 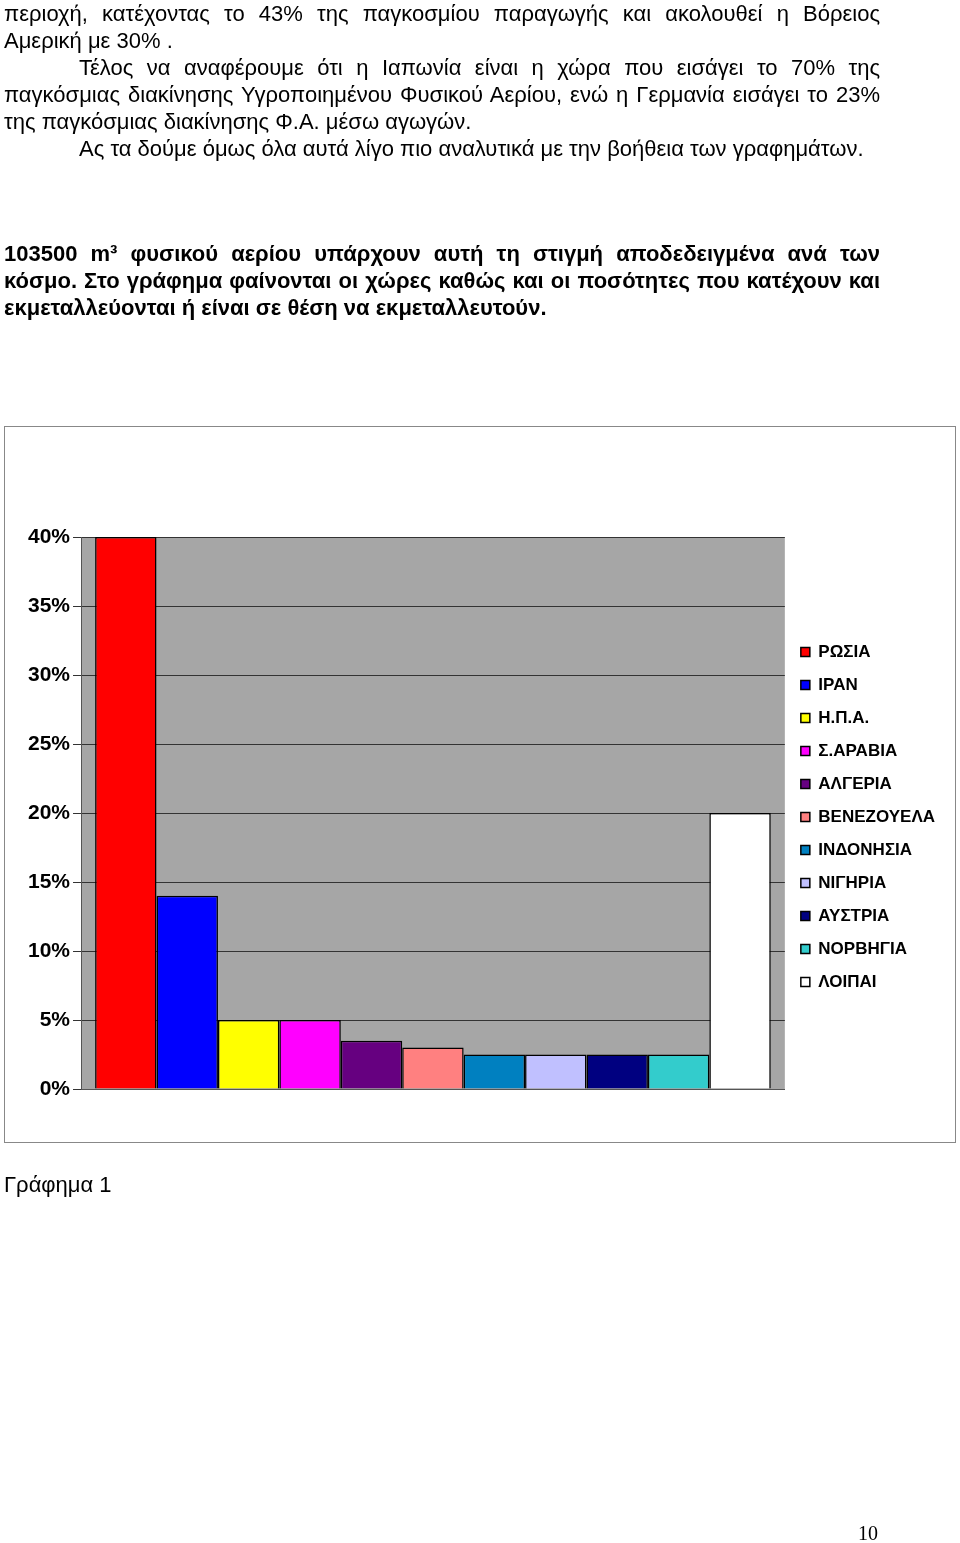 What do you see at coordinates (55, 1018) in the screenshot?
I see `y-tick-label: 5%` at bounding box center [55, 1018].